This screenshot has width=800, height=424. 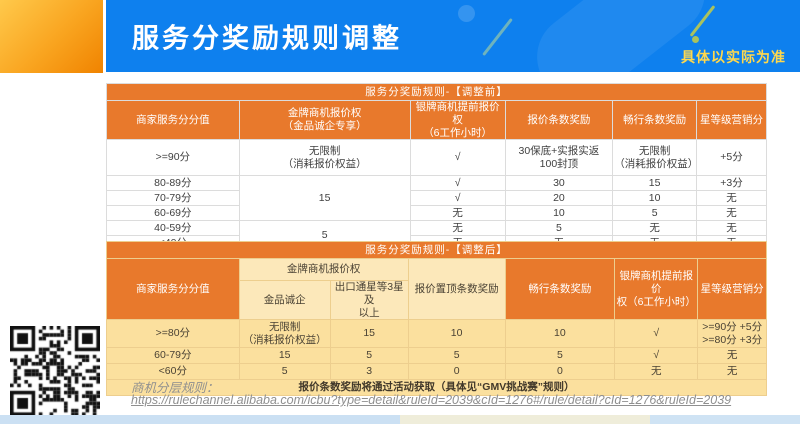 What do you see at coordinates (55, 371) in the screenshot?
I see `qr-code` at bounding box center [55, 371].